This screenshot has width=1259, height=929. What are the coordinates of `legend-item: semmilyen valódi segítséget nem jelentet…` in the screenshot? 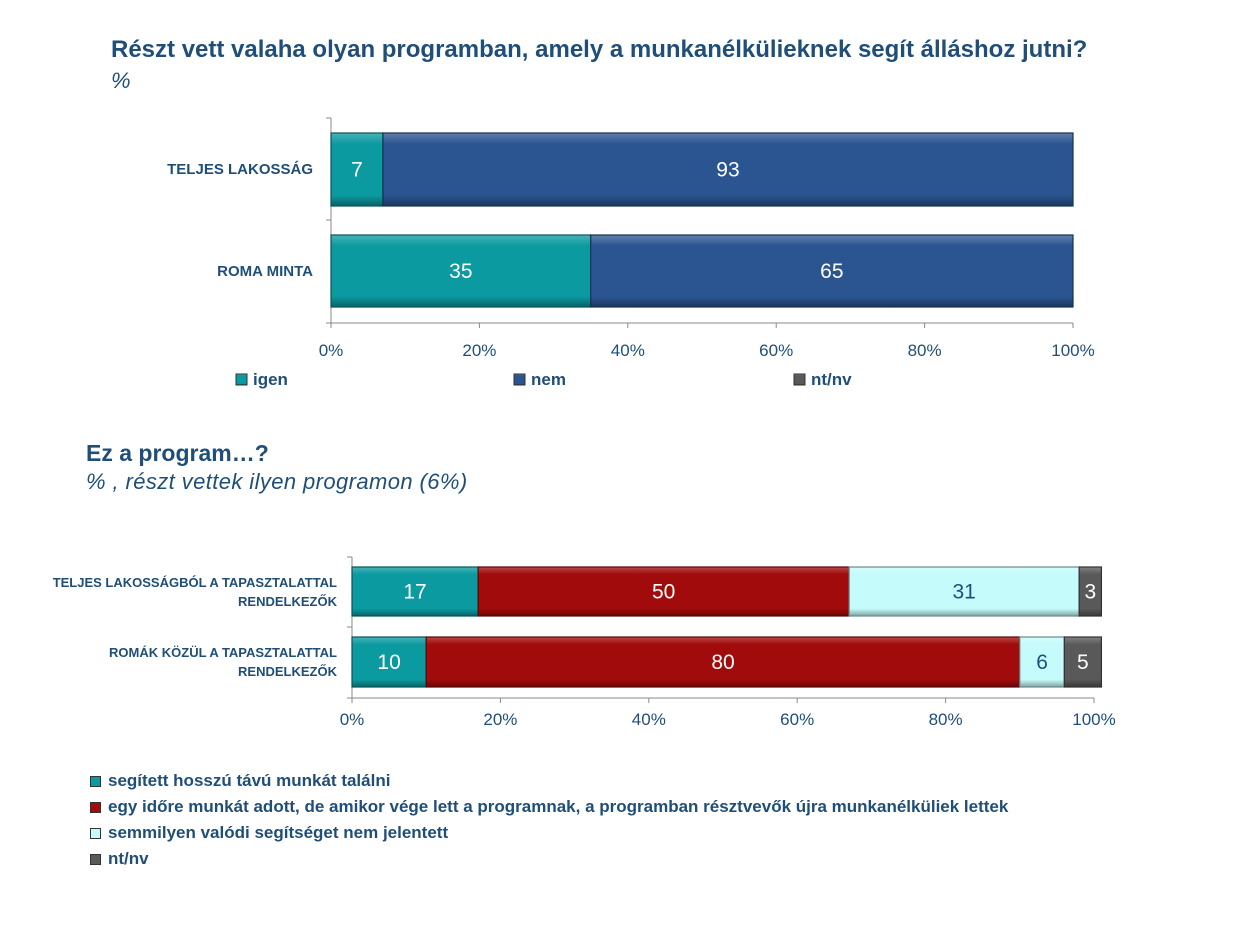 It's located at (549, 833).